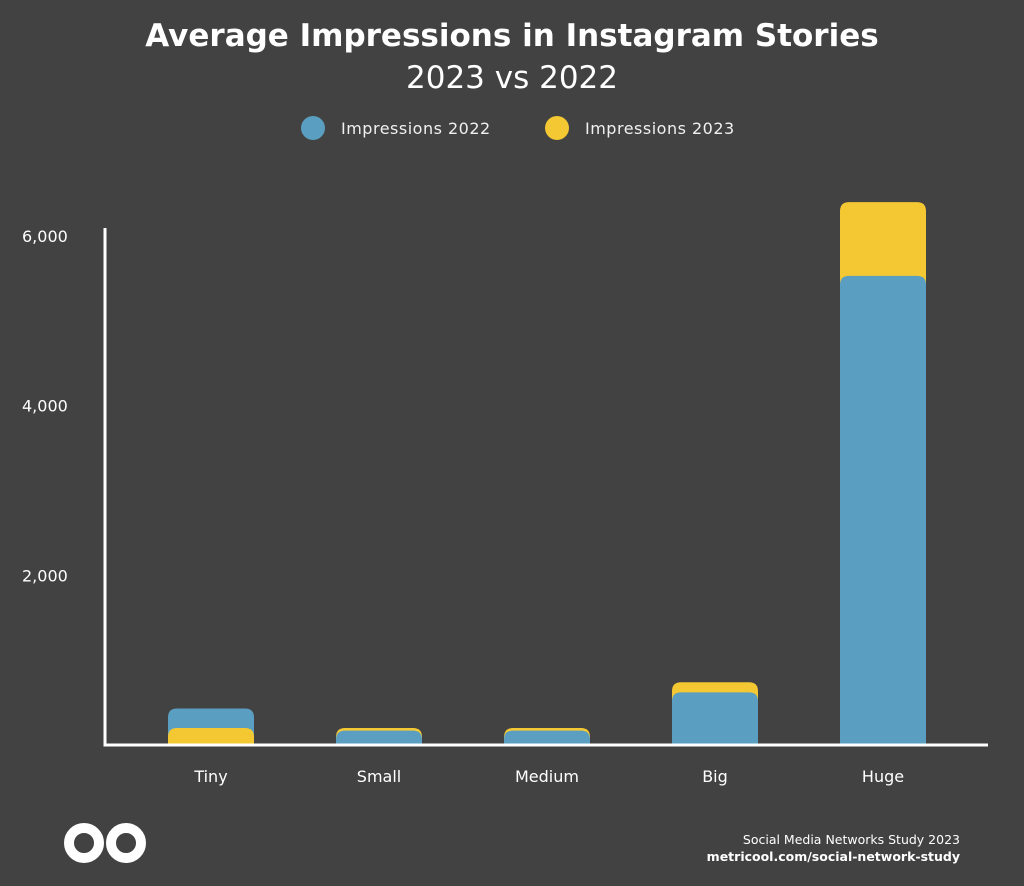 The height and width of the screenshot is (886, 1024). Describe the element at coordinates (851, 839) in the screenshot. I see `footer-study: Social Media Networks Study 2023` at that location.